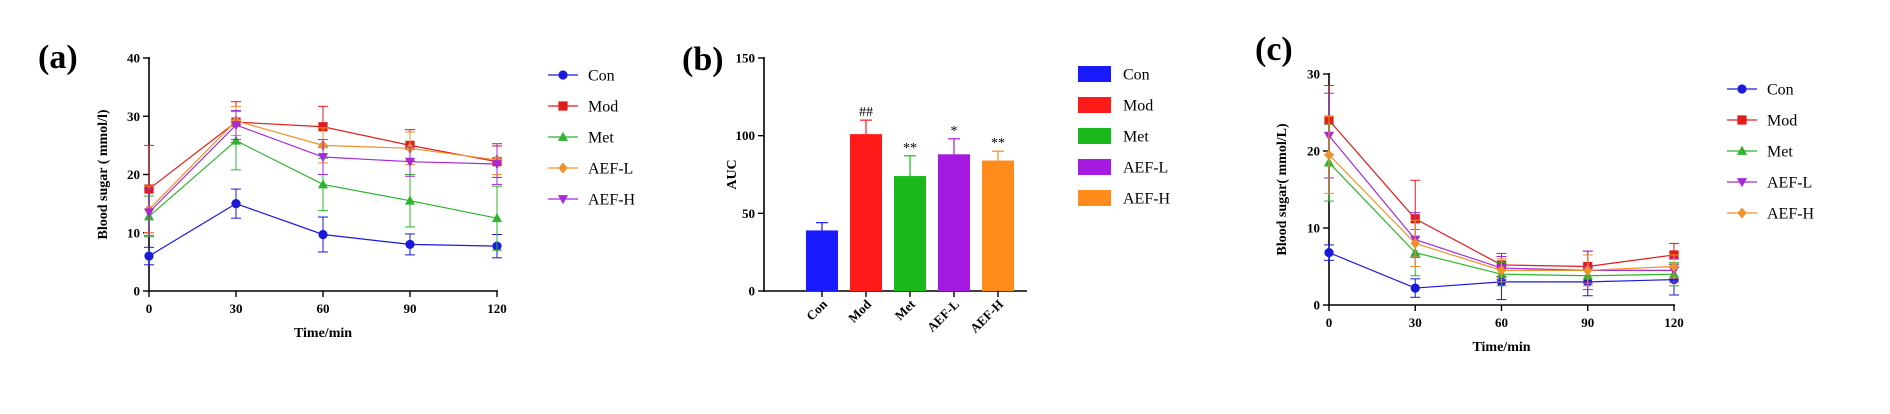  Describe the element at coordinates (732, 174) in the screenshot. I see `y-axis-title: AUC` at that location.